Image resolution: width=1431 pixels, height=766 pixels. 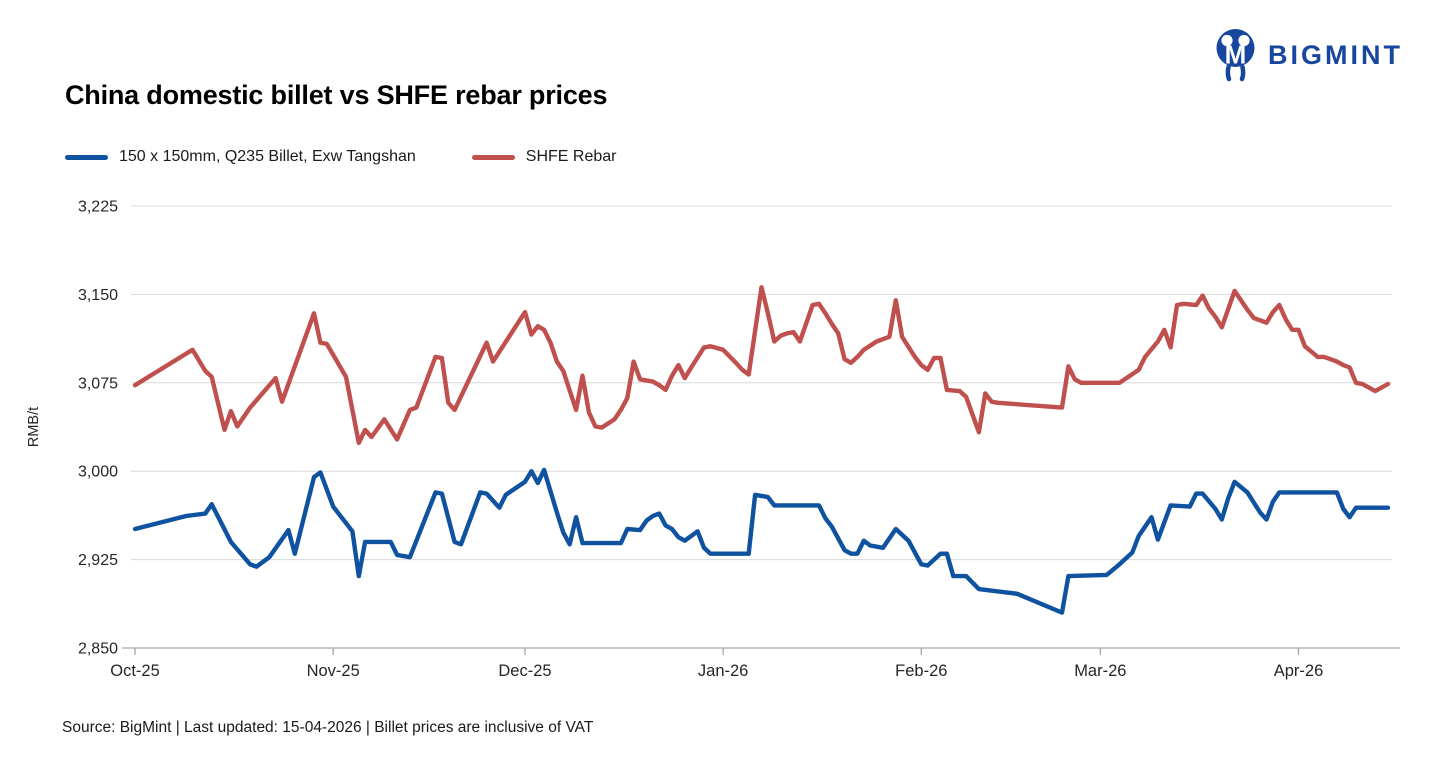 What do you see at coordinates (1100, 671) in the screenshot?
I see `x-tick-label-Mar-26: Mar-26` at bounding box center [1100, 671].